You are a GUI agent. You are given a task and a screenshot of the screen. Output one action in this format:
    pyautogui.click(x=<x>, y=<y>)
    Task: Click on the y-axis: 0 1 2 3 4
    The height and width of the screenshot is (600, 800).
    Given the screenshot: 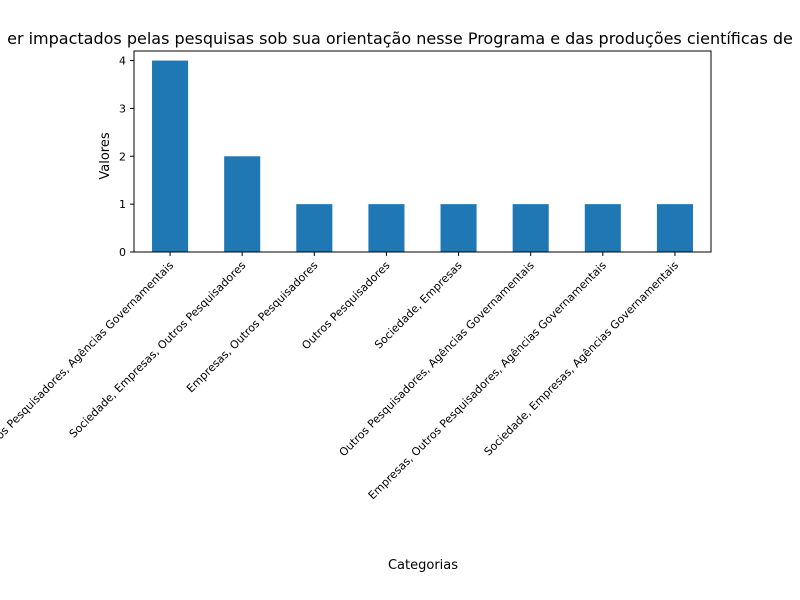 What is the action you would take?
    pyautogui.click(x=126, y=157)
    